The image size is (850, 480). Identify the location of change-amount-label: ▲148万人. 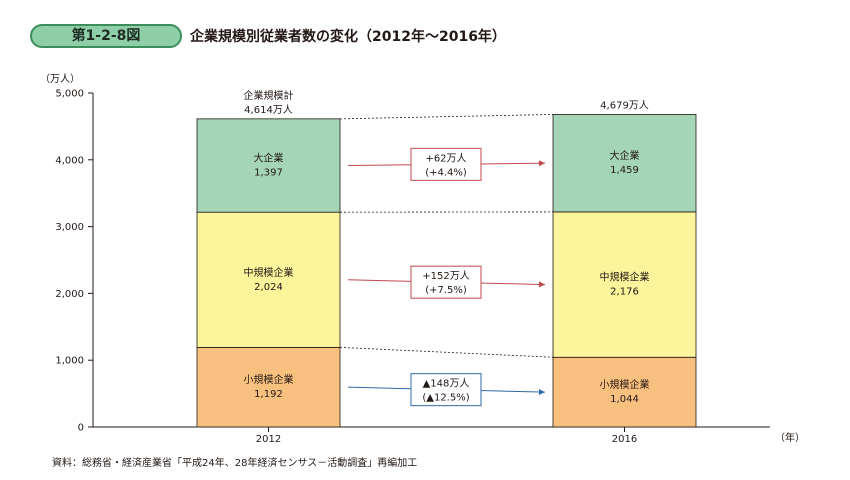
(446, 384).